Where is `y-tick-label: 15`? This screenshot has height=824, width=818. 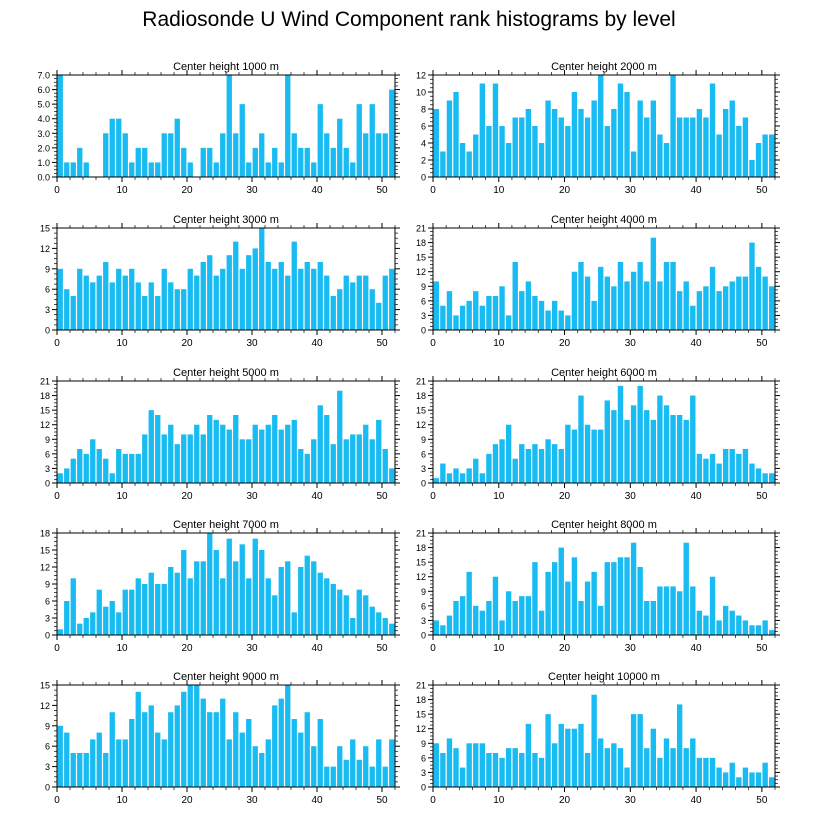
y-tick-label: 15 is located at coordinates (45, 411).